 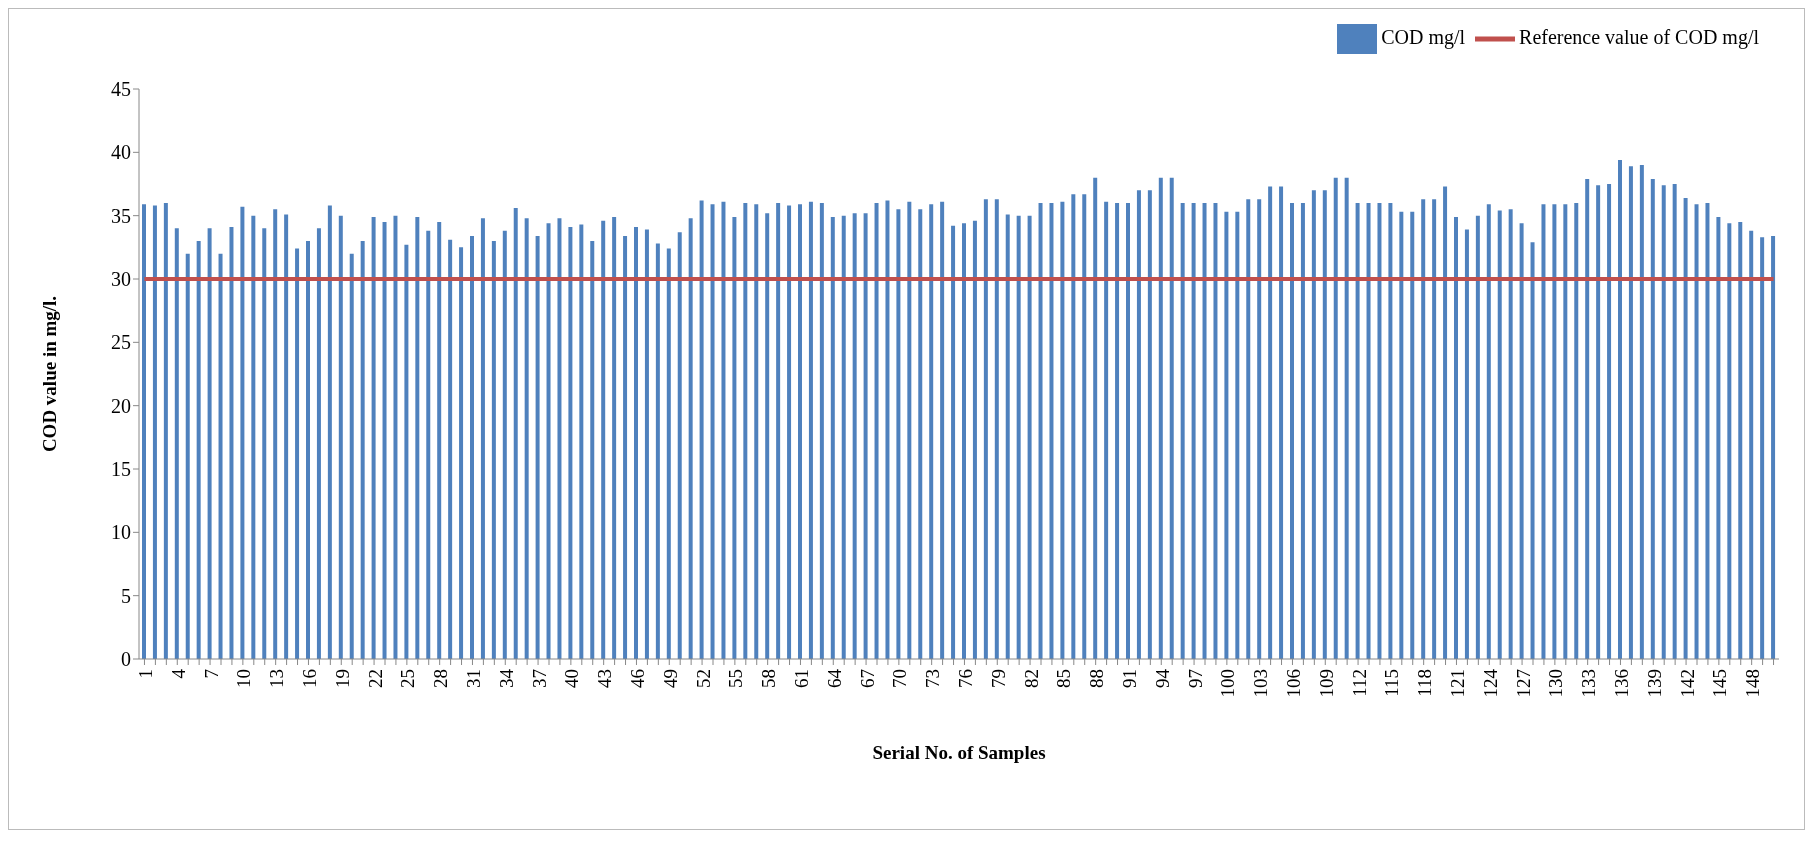 What do you see at coordinates (637, 678) in the screenshot?
I see `x-tick-label: 46` at bounding box center [637, 678].